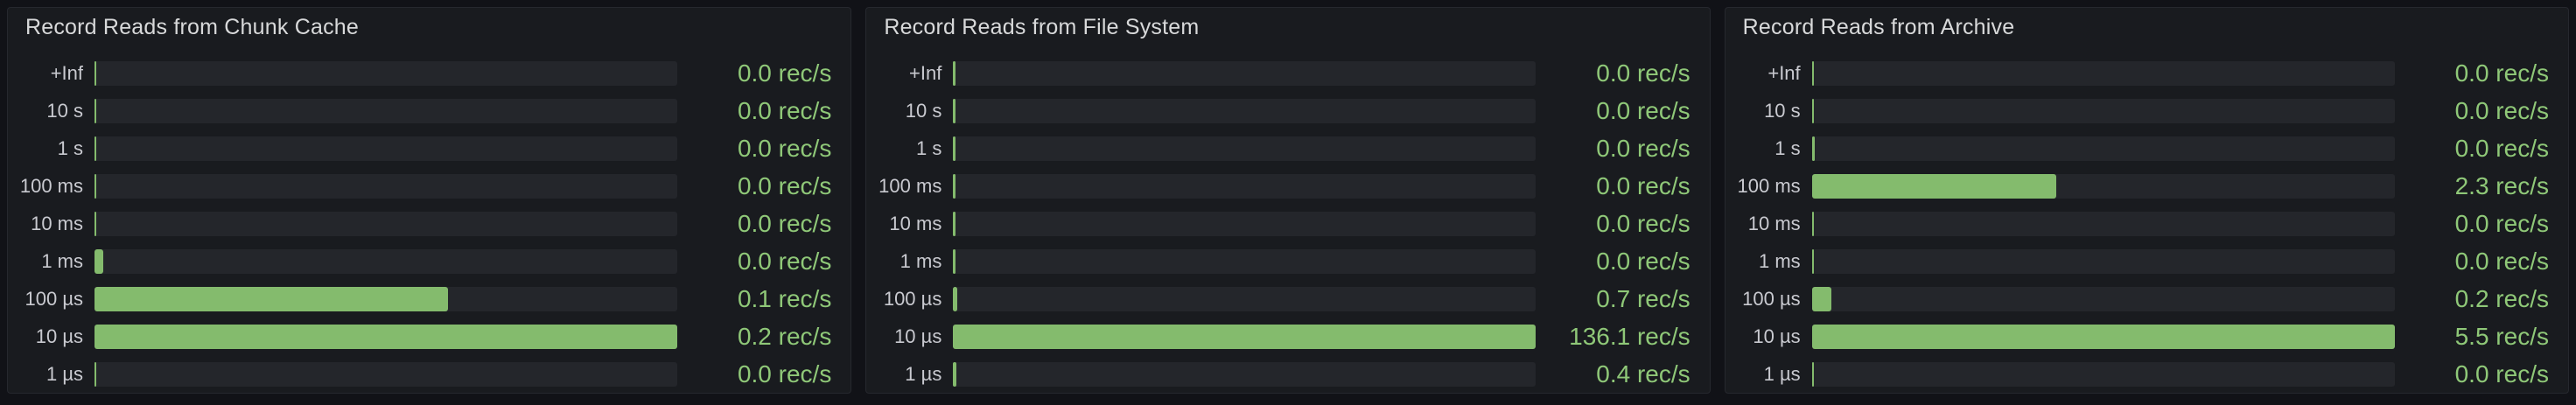 The height and width of the screenshot is (405, 2576). I want to click on panel-header: Record Reads from Chunk Cache, so click(429, 27).